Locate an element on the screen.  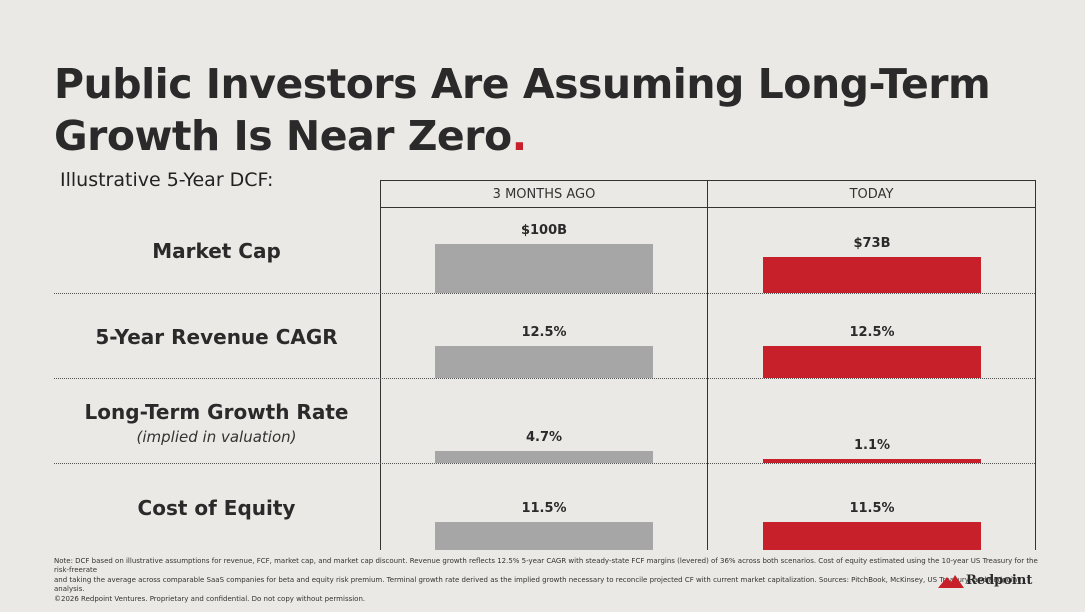
value-label-long-term-growth-today: 1.1% is located at coordinates (872, 445).